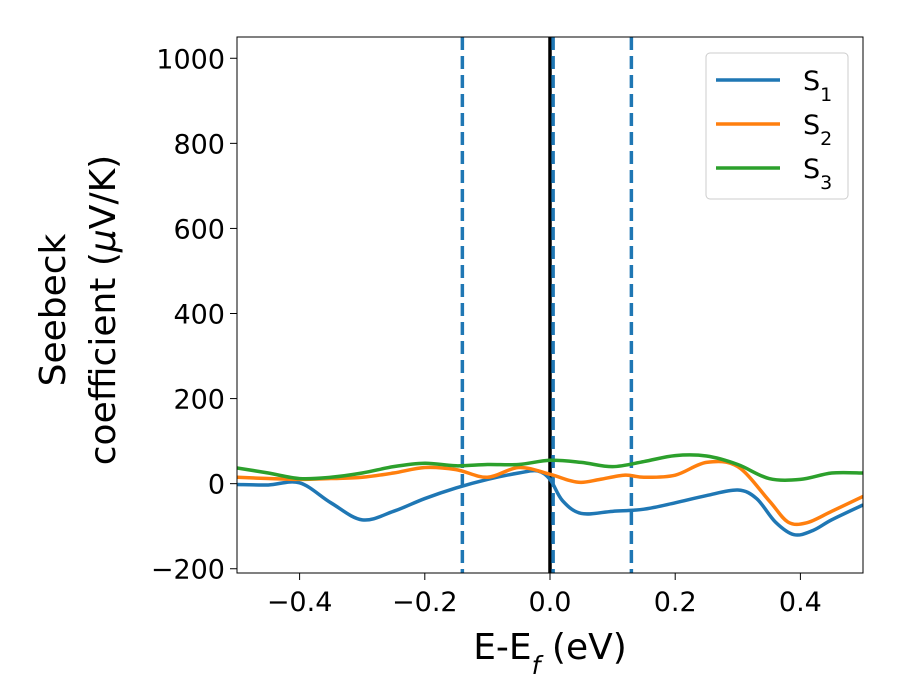 Image resolution: width=900 pixels, height=700 pixels. Describe the element at coordinates (199, 315) in the screenshot. I see `y-tick-label: 400` at that location.